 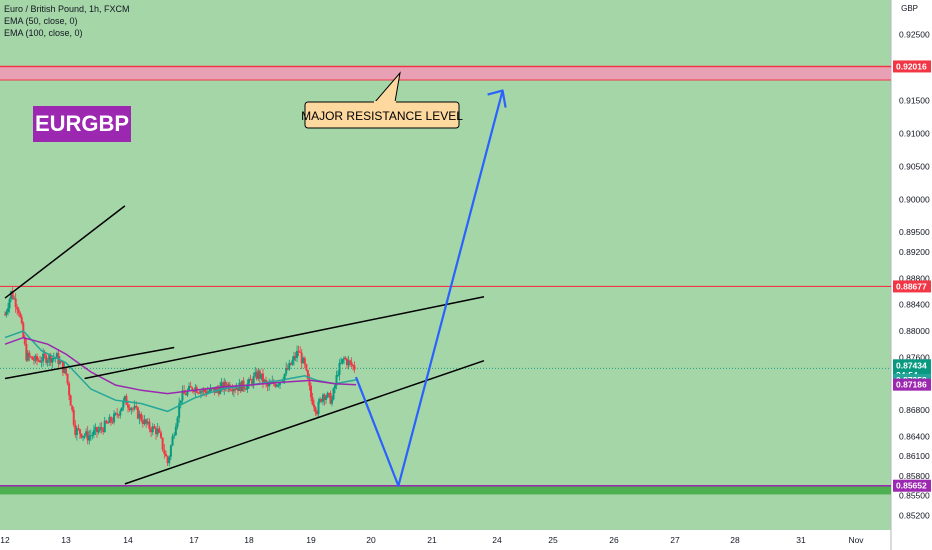 I want to click on x-tick-label: 25, so click(x=553, y=540).